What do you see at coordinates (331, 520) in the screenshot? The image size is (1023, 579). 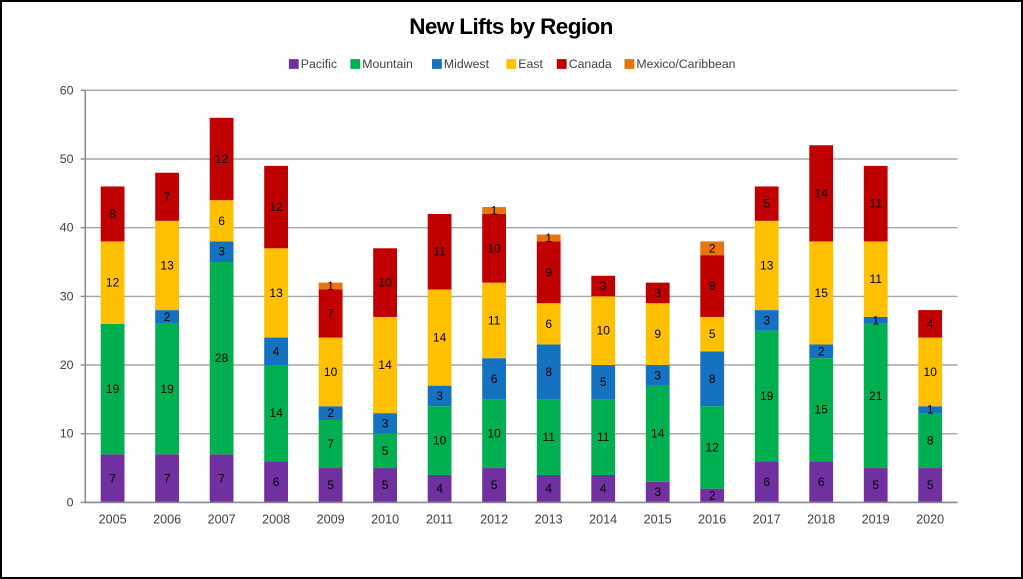 I see `svg-text: 2009` at bounding box center [331, 520].